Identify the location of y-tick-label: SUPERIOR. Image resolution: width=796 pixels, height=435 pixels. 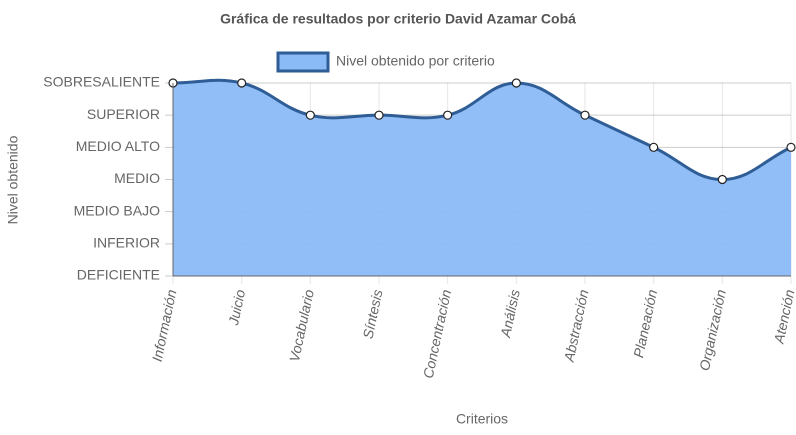
(123, 114).